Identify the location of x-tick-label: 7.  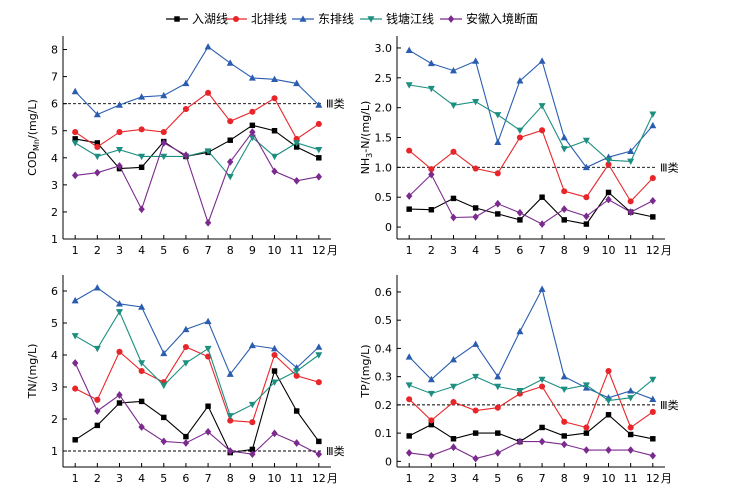
(542, 478).